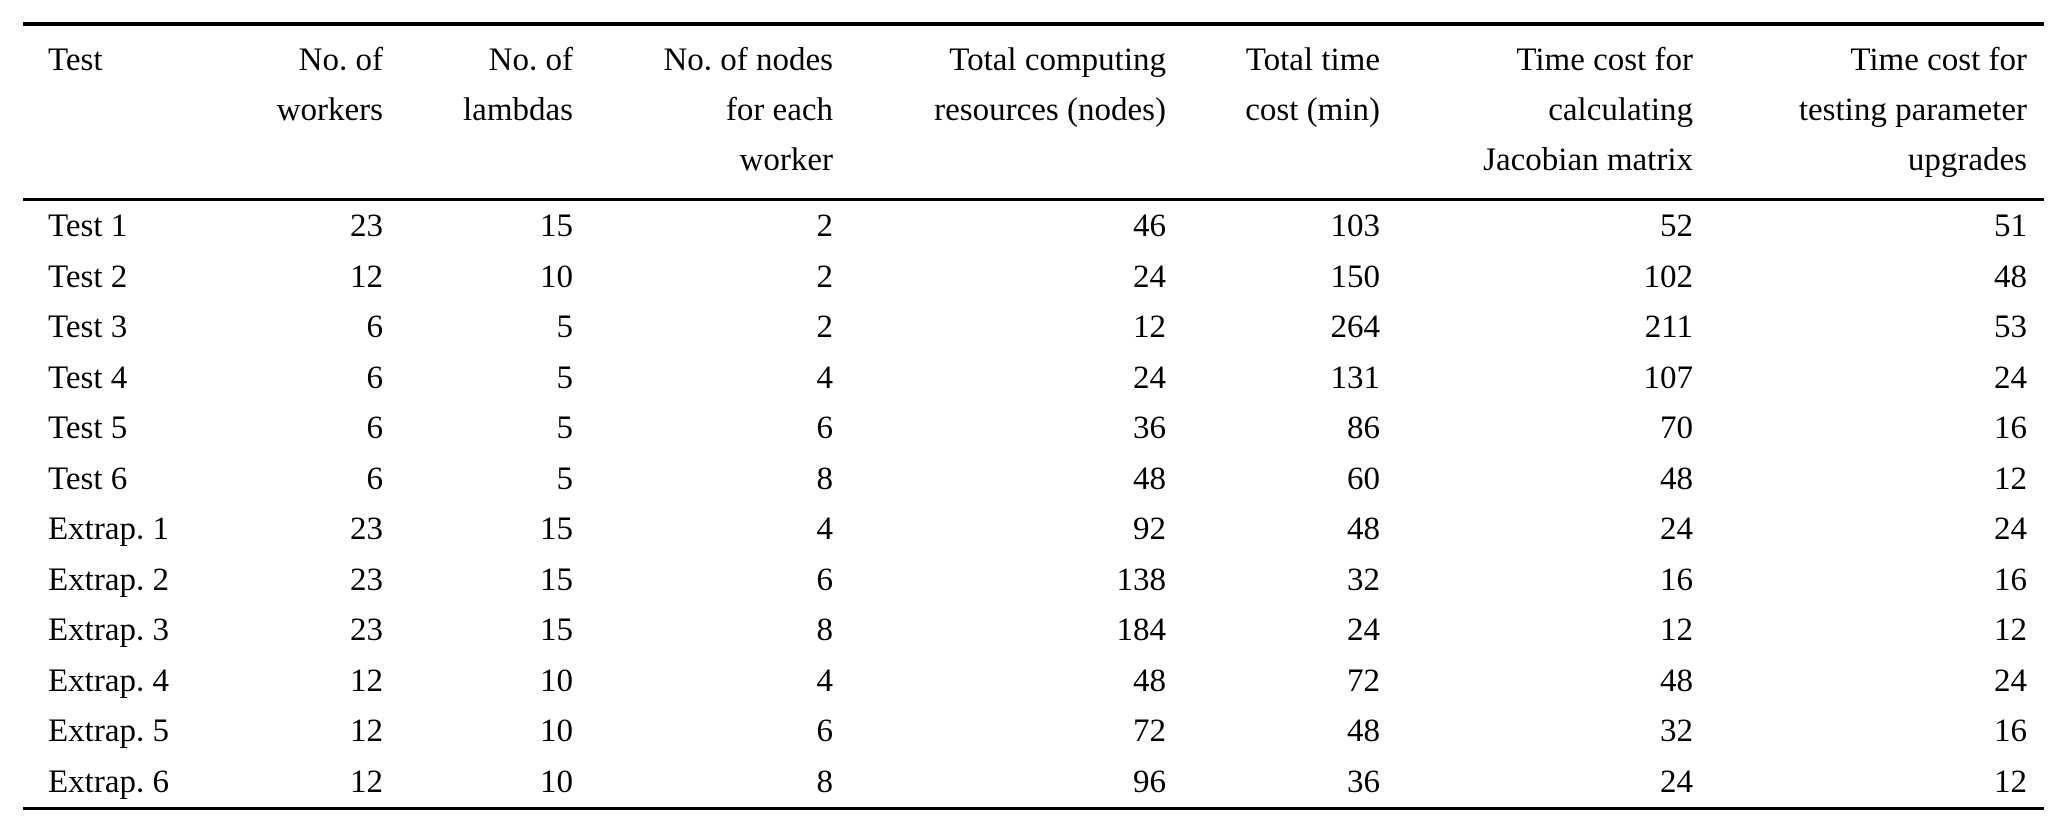 The image size is (2067, 838). Describe the element at coordinates (1312, 85) in the screenshot. I see `column-header-total-time: Total time cost (min)` at that location.